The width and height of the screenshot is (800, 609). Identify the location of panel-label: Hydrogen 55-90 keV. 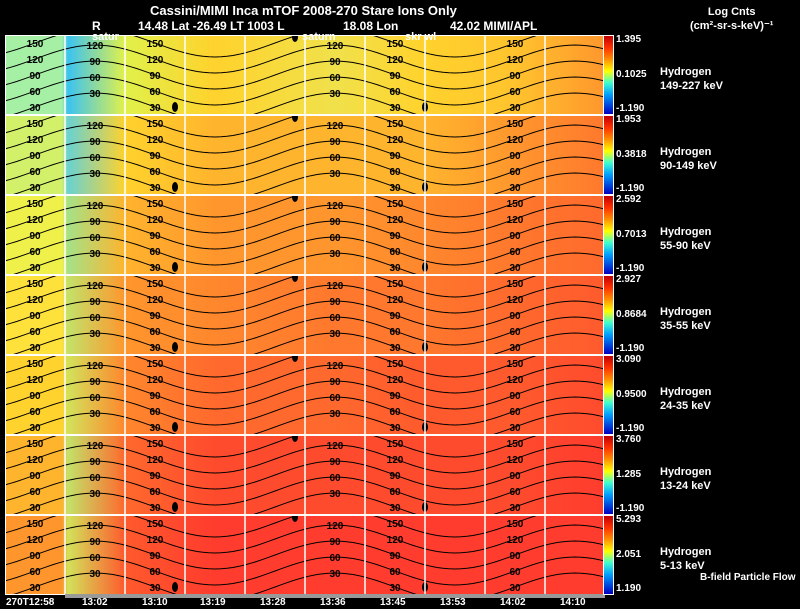
(685, 239).